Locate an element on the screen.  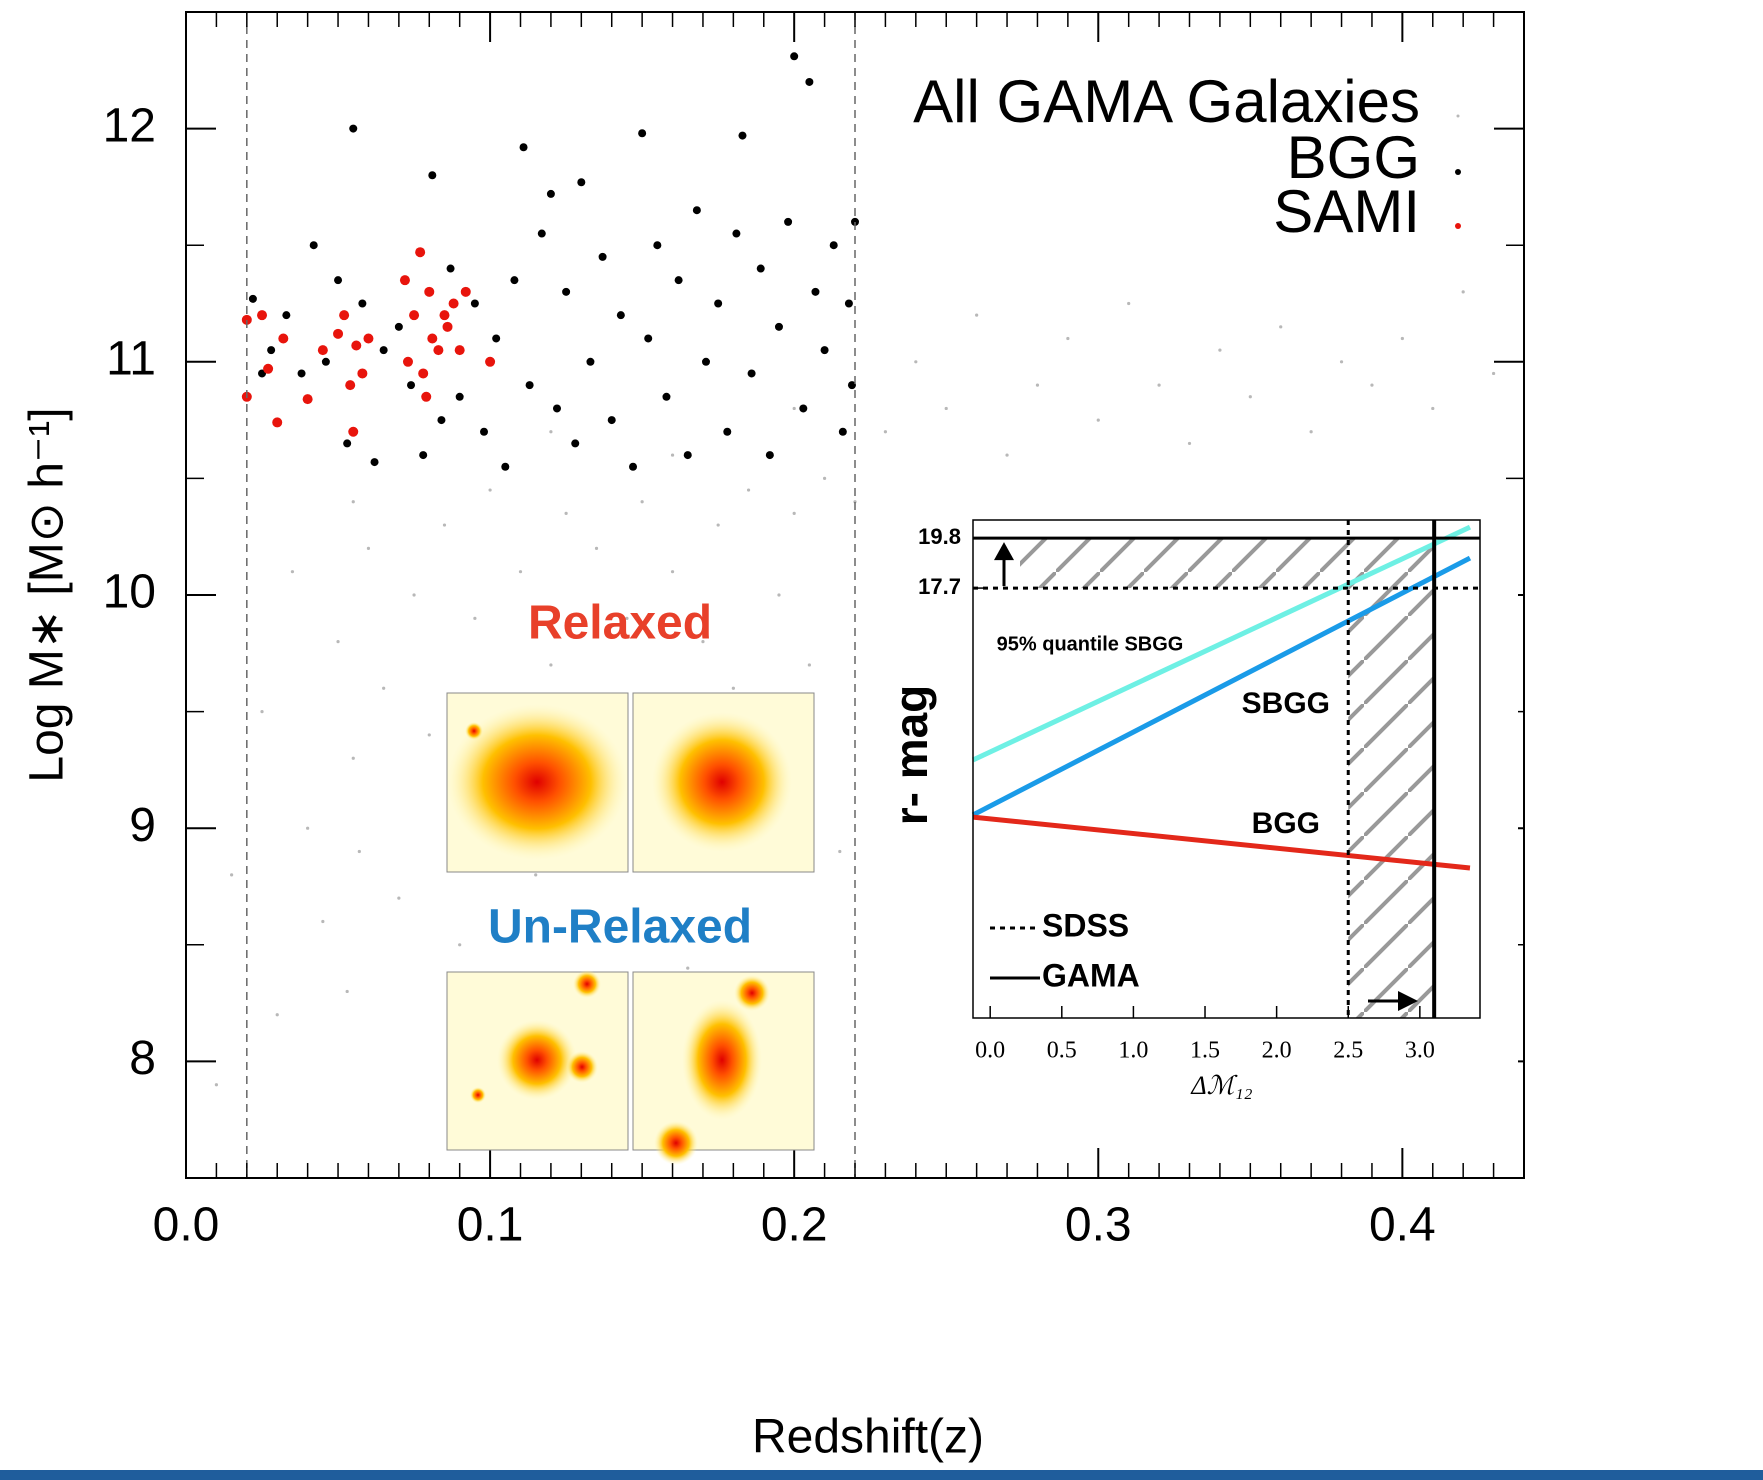
x-tick-label: 0.4 is located at coordinates (1402, 1225).